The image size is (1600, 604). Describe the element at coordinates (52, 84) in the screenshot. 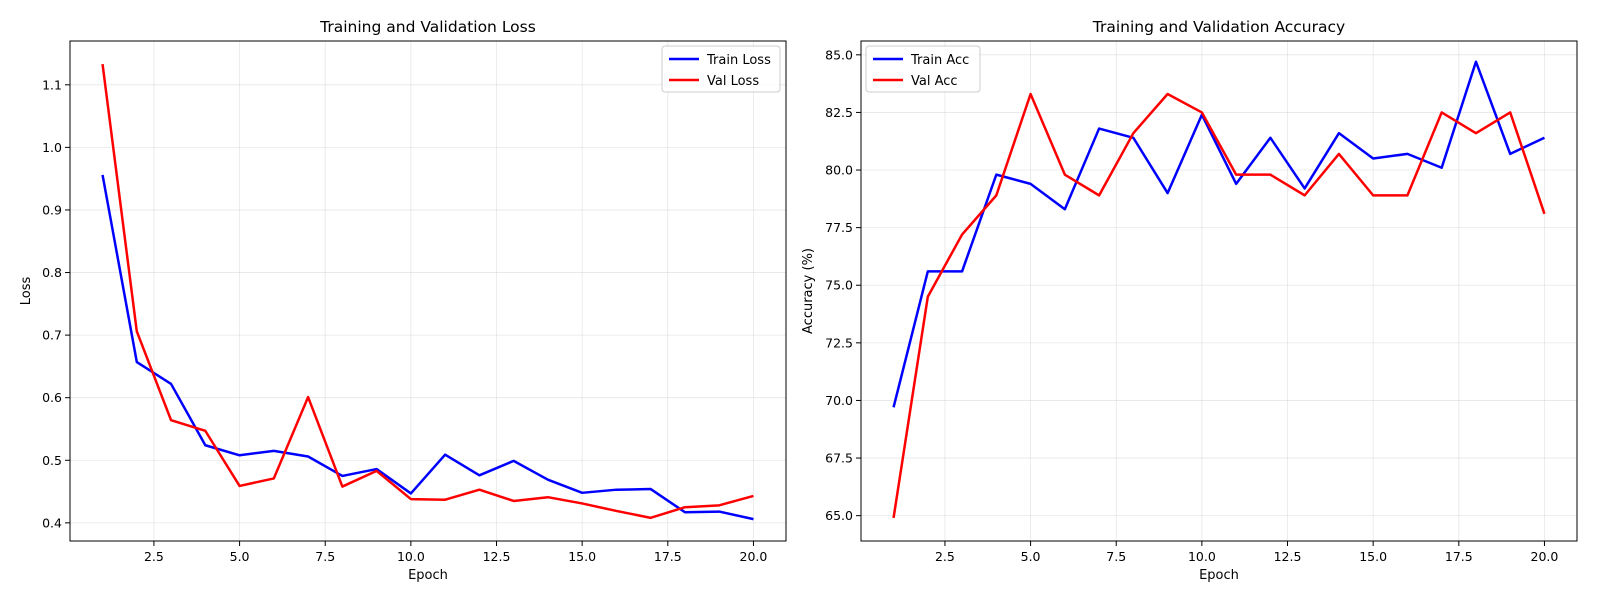

I see `loss-y-tick-label: 1.1` at that location.